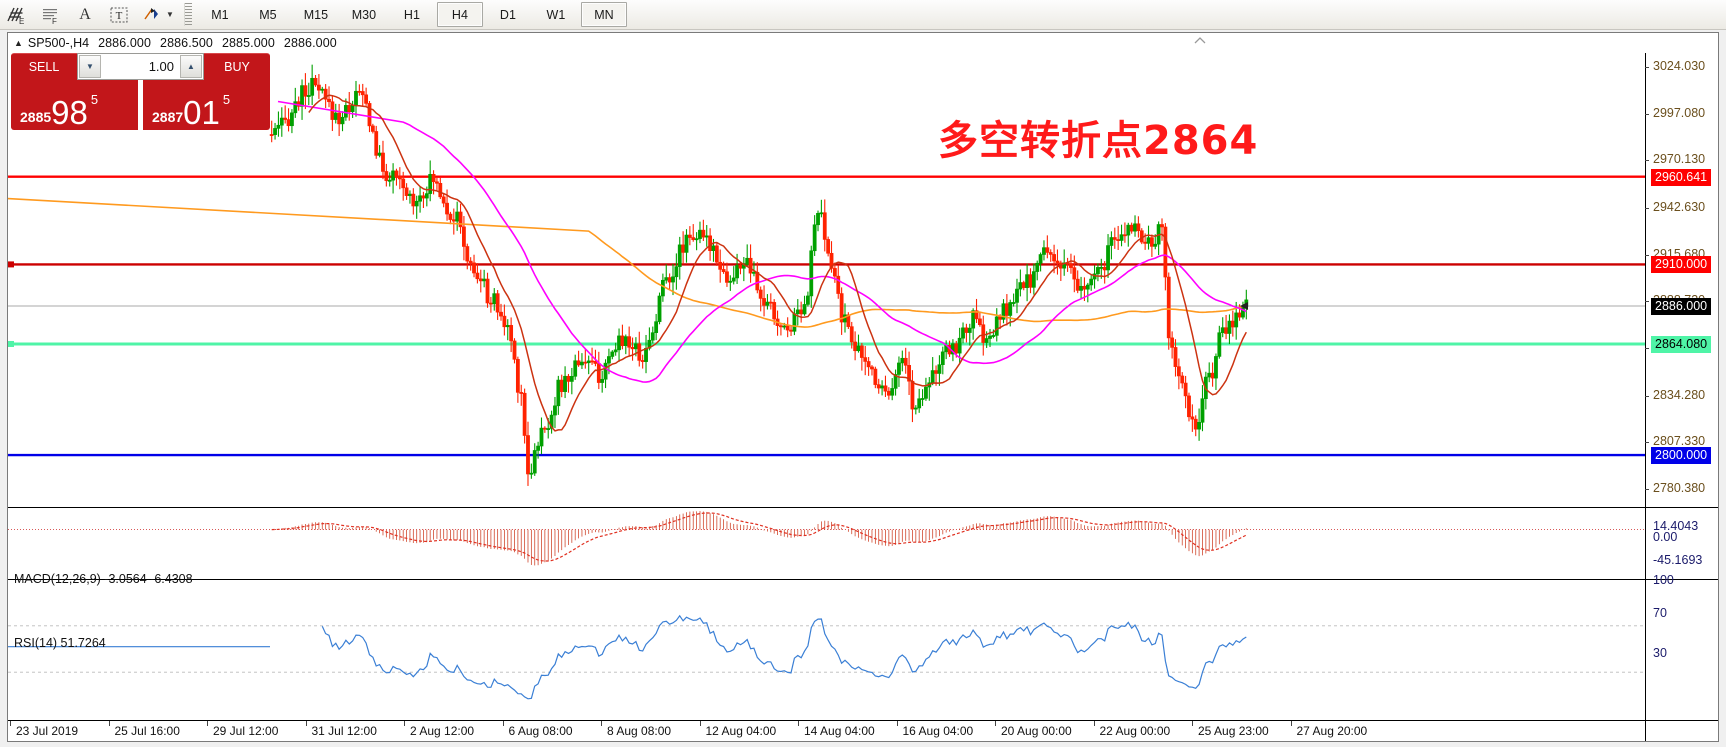 This screenshot has height=747, width=1726. I want to click on macd-chart-canvas, so click(826, 544).